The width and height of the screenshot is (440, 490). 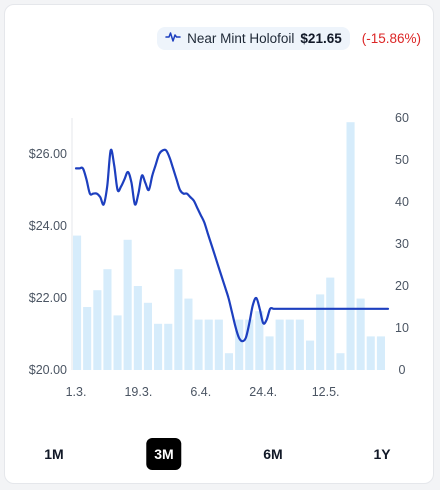 I want to click on y-left-tick-label: $24.00, so click(x=48, y=226).